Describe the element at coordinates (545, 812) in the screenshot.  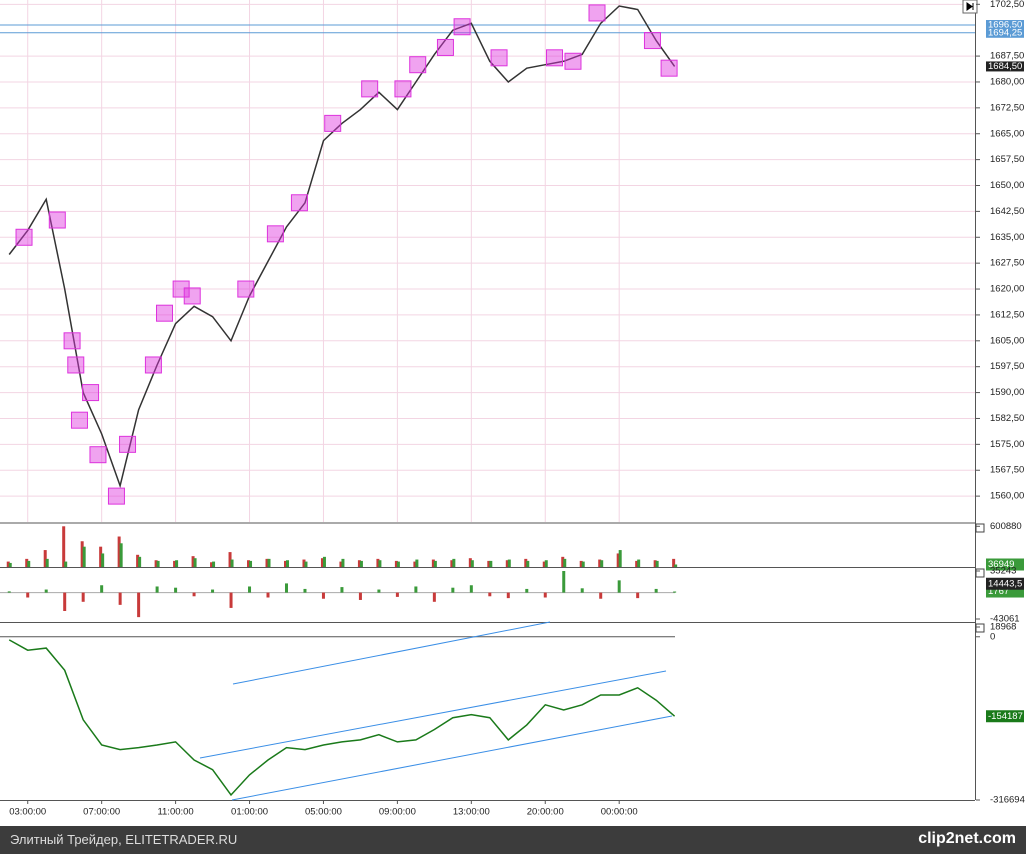
I see `x-tick-label: 20:00:00` at that location.